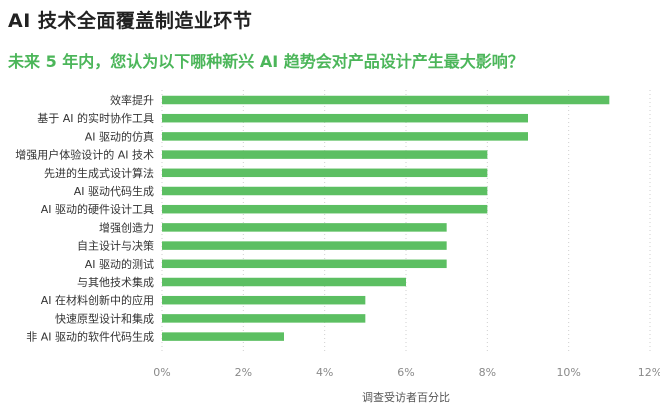 The width and height of the screenshot is (660, 410). What do you see at coordinates (90, 337) in the screenshot?
I see `category-label: 非 AI 驱动的软件代码生成` at bounding box center [90, 337].